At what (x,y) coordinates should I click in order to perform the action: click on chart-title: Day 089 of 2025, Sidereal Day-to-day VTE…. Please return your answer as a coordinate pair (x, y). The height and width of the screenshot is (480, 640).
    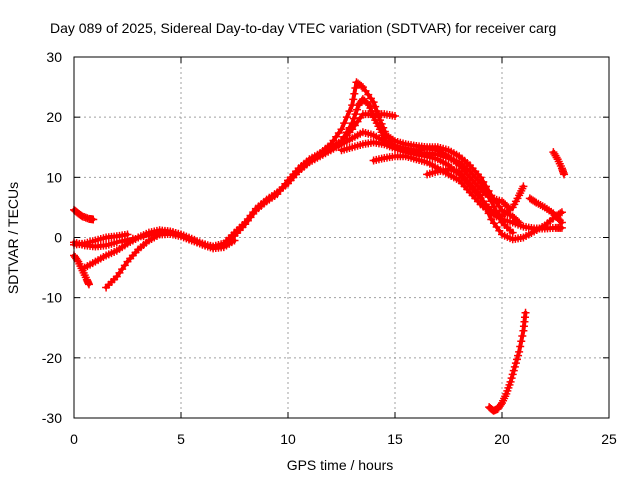
    Looking at the image, I should click on (303, 28).